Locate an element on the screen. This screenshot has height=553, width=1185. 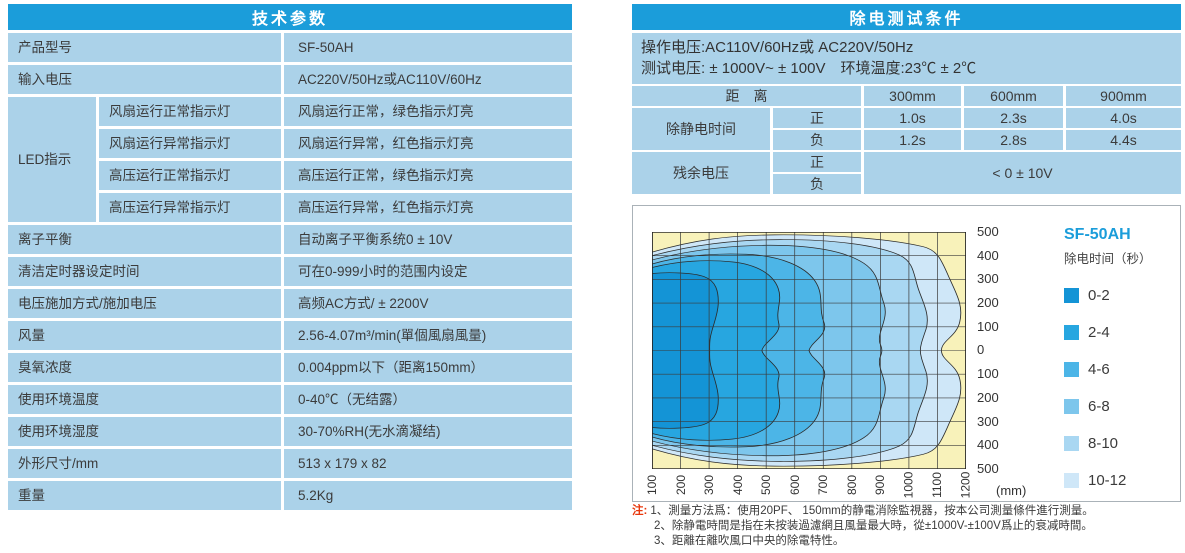
x-tick: 400 is located at coordinates (737, 485).